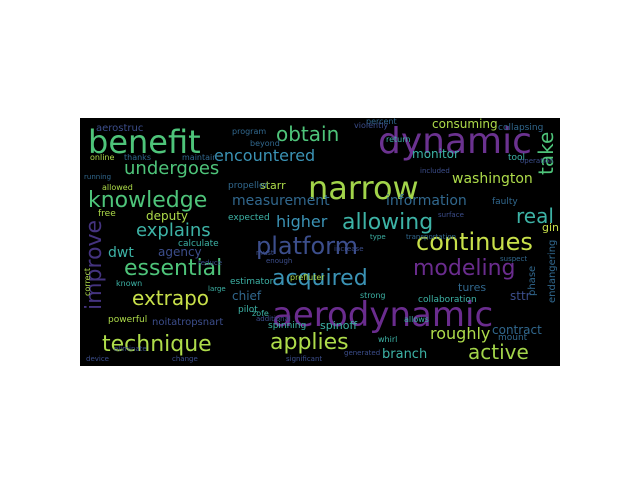 The image size is (640, 480). Describe the element at coordinates (381, 122) in the screenshot. I see `word: percent` at that location.